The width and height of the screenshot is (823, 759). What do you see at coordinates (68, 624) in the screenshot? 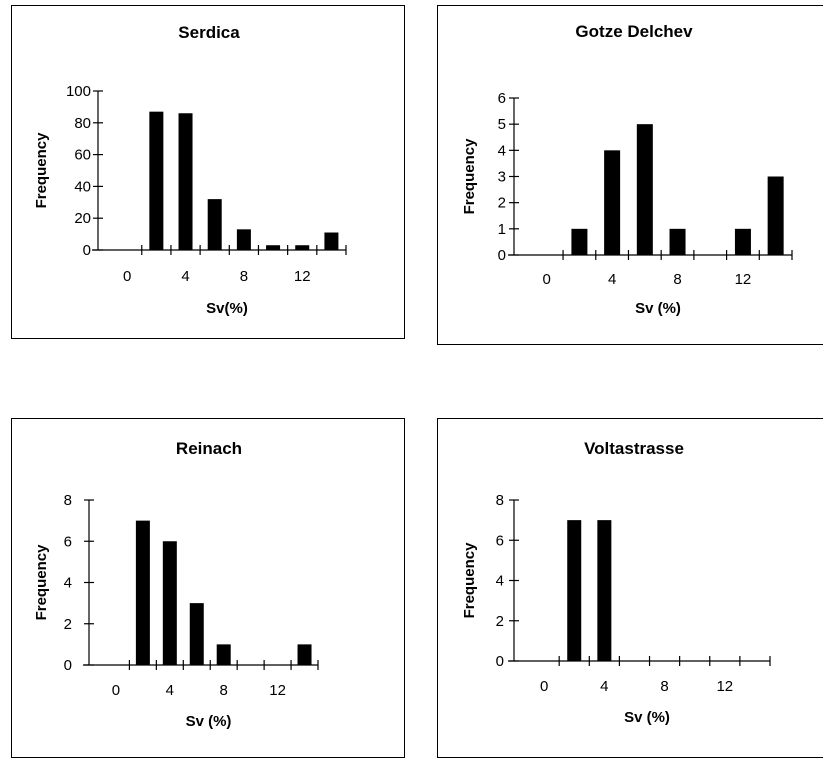
I see `y-tick-label-reinach: 2` at bounding box center [68, 624].